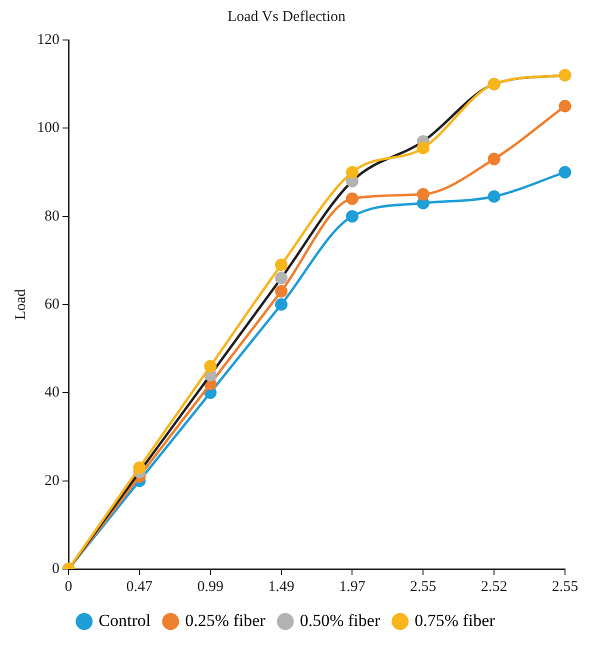 Image resolution: width=613 pixels, height=650 pixels. I want to click on y-tick-label: 120, so click(48, 40).